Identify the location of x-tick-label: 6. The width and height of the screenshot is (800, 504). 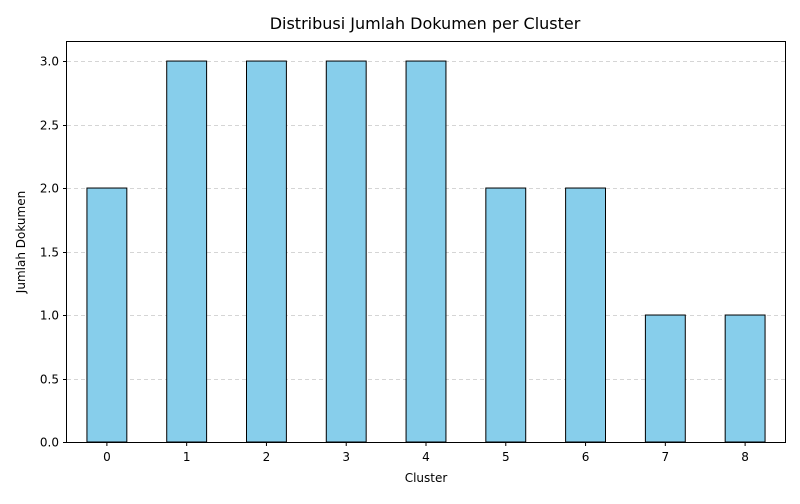
(586, 457).